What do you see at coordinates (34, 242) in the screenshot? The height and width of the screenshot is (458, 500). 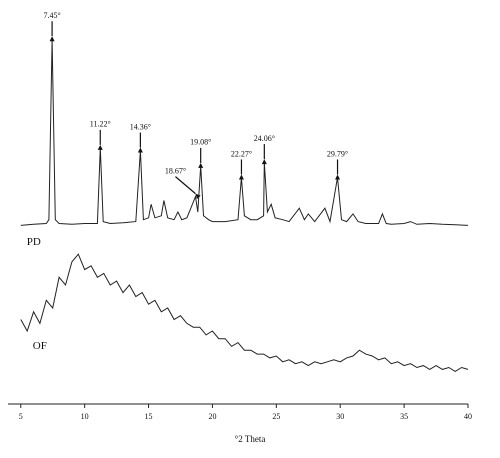 I see `series-label: PD` at bounding box center [34, 242].